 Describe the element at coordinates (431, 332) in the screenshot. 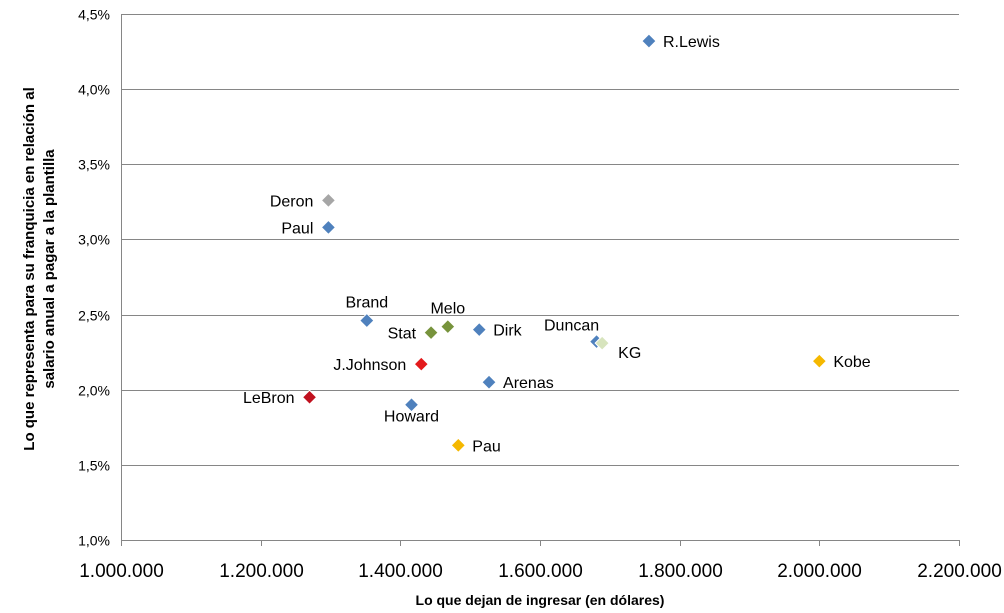

I see `data-point-stat` at that location.